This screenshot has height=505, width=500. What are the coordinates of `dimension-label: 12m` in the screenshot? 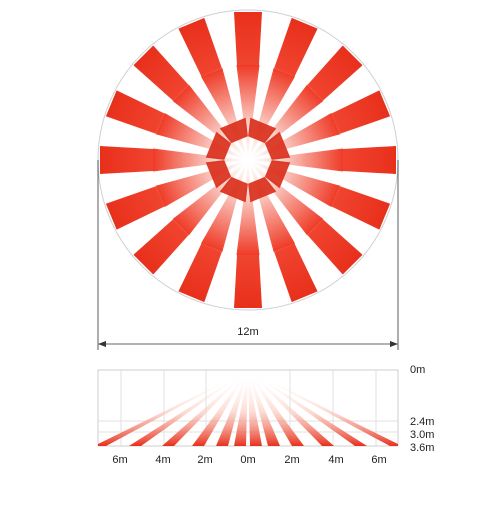 It's located at (247, 332).